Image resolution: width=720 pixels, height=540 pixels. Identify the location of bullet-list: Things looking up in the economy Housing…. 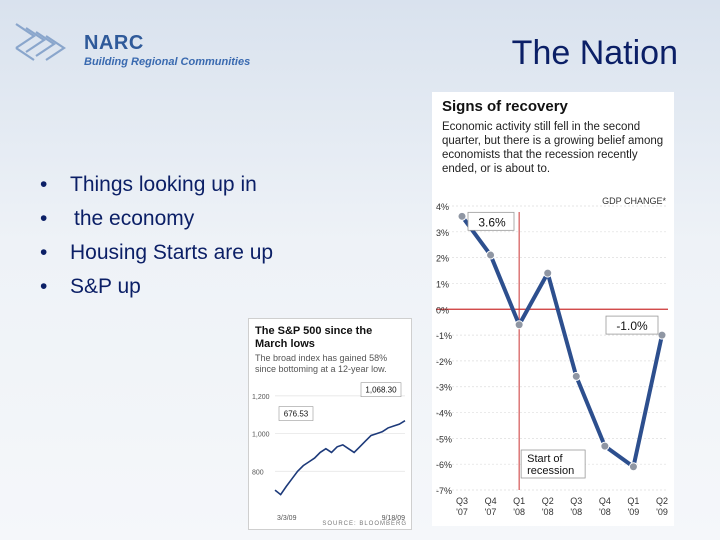
(156, 236).